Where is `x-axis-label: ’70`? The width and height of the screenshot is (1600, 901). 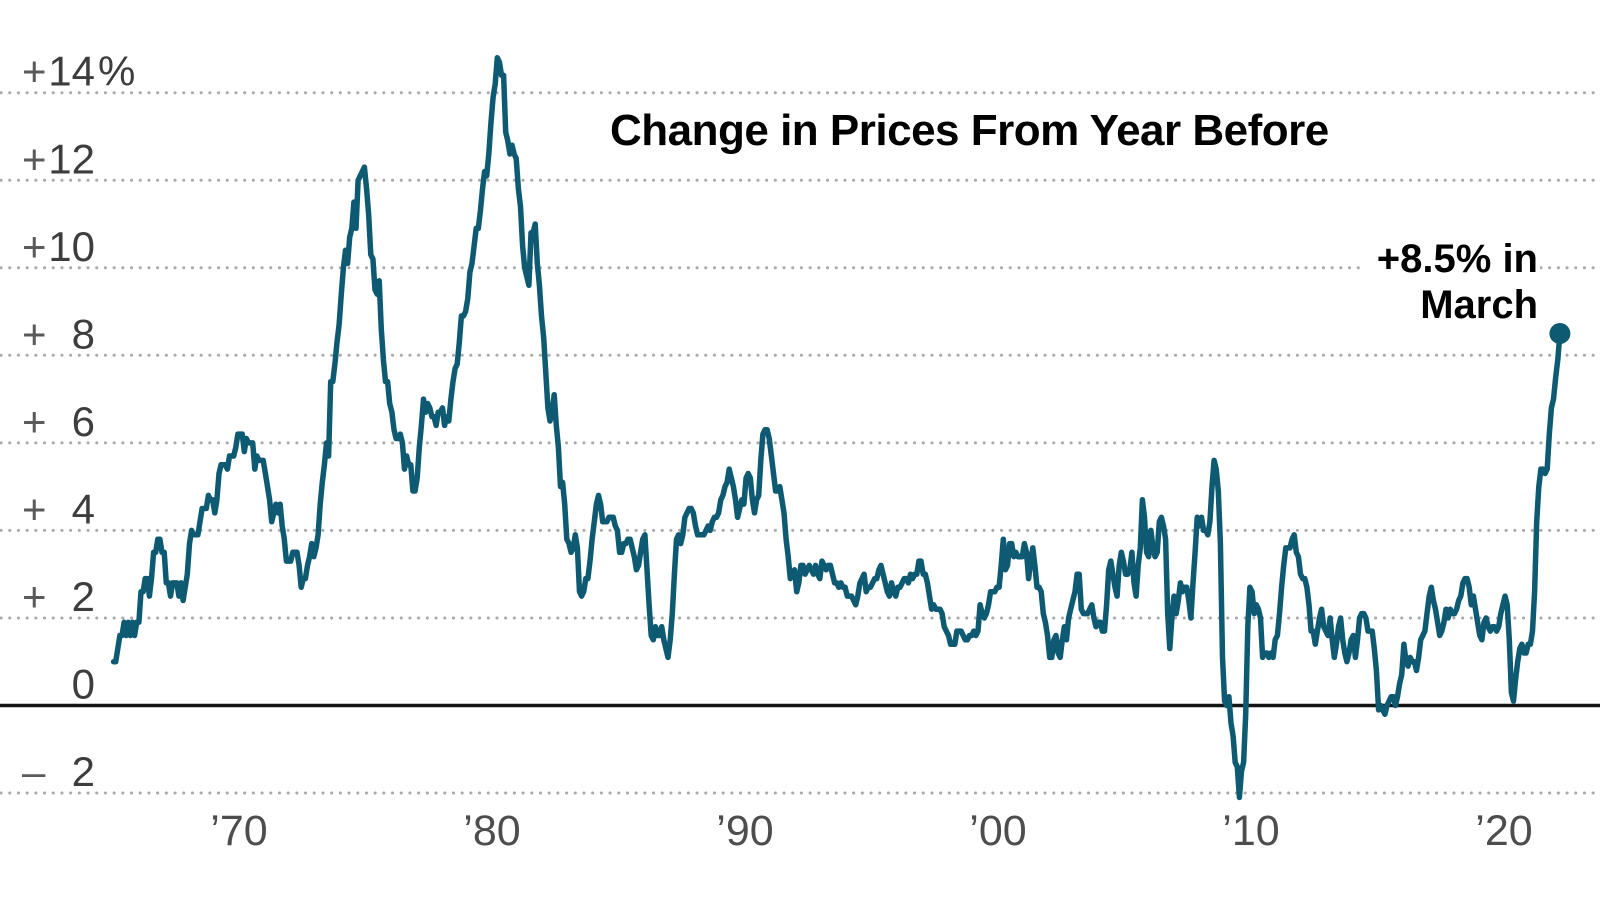 x-axis-label: ’70 is located at coordinates (238, 831).